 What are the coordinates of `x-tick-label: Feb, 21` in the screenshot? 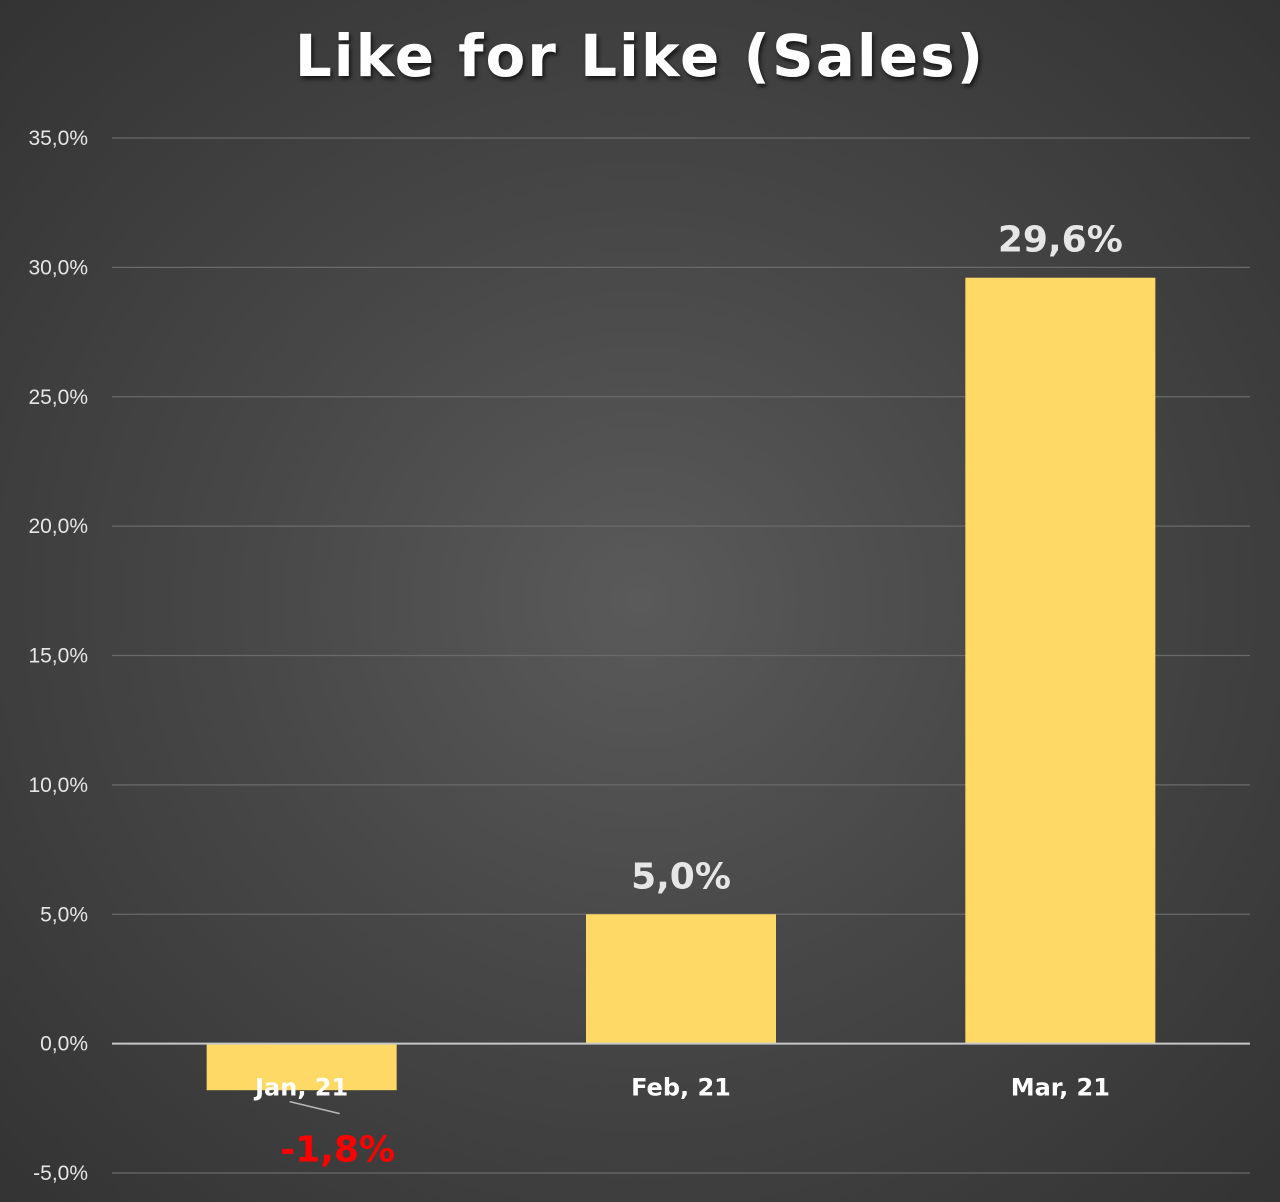 It's located at (681, 1088).